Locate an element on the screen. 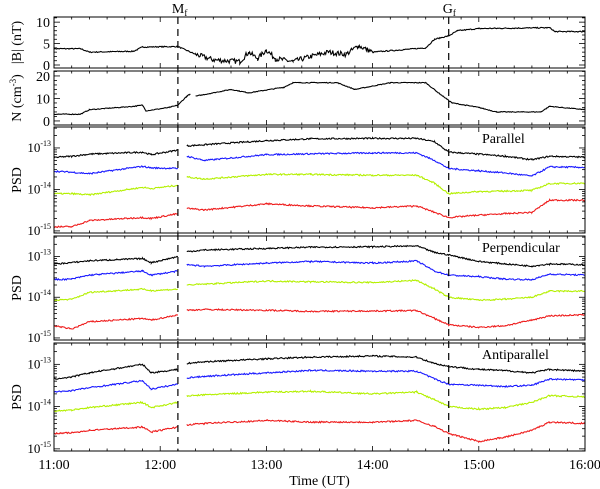  y-tick-label: 5 is located at coordinates (46, 45).